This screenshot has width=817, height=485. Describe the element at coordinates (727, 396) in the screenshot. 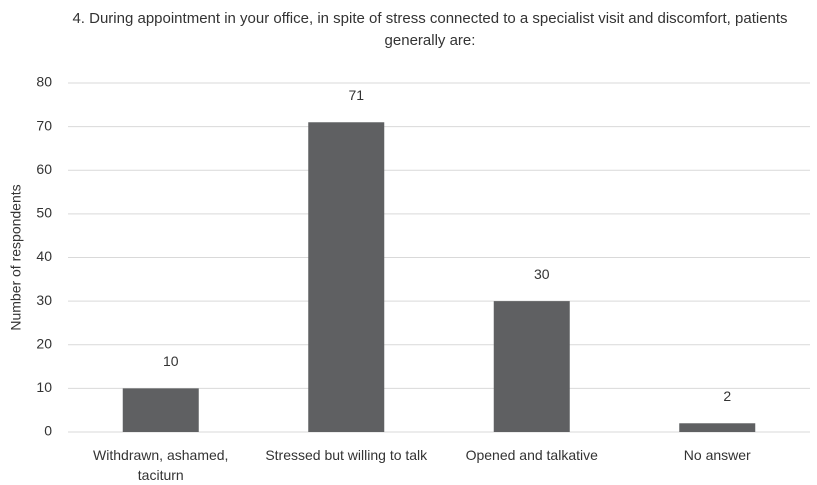

I see `data-label: 2` at that location.